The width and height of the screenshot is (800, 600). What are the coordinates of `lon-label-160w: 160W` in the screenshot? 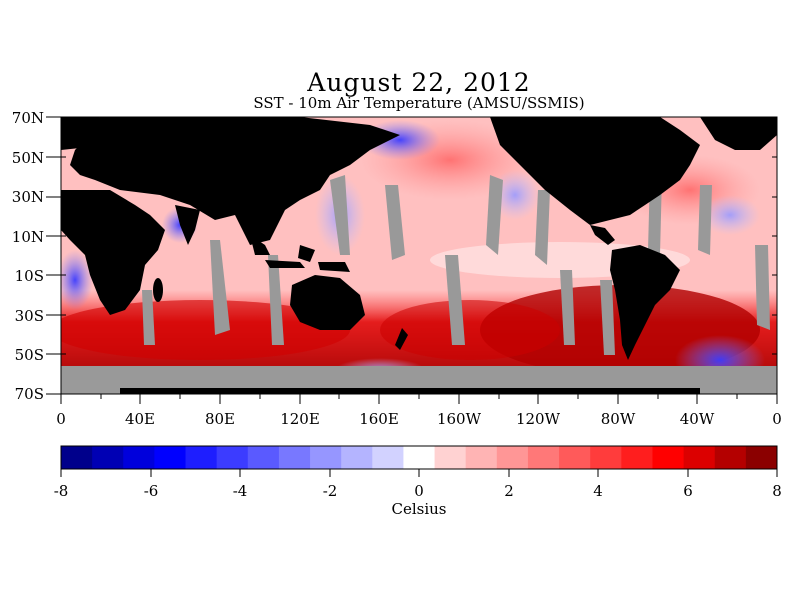 It's located at (459, 419).